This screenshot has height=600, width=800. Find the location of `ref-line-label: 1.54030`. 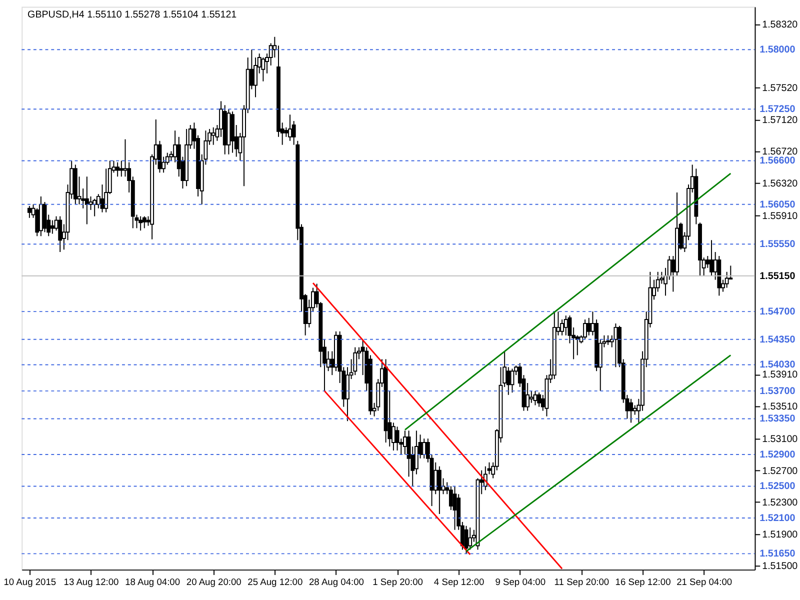

ref-line-label: 1.54030 is located at coordinates (778, 365).